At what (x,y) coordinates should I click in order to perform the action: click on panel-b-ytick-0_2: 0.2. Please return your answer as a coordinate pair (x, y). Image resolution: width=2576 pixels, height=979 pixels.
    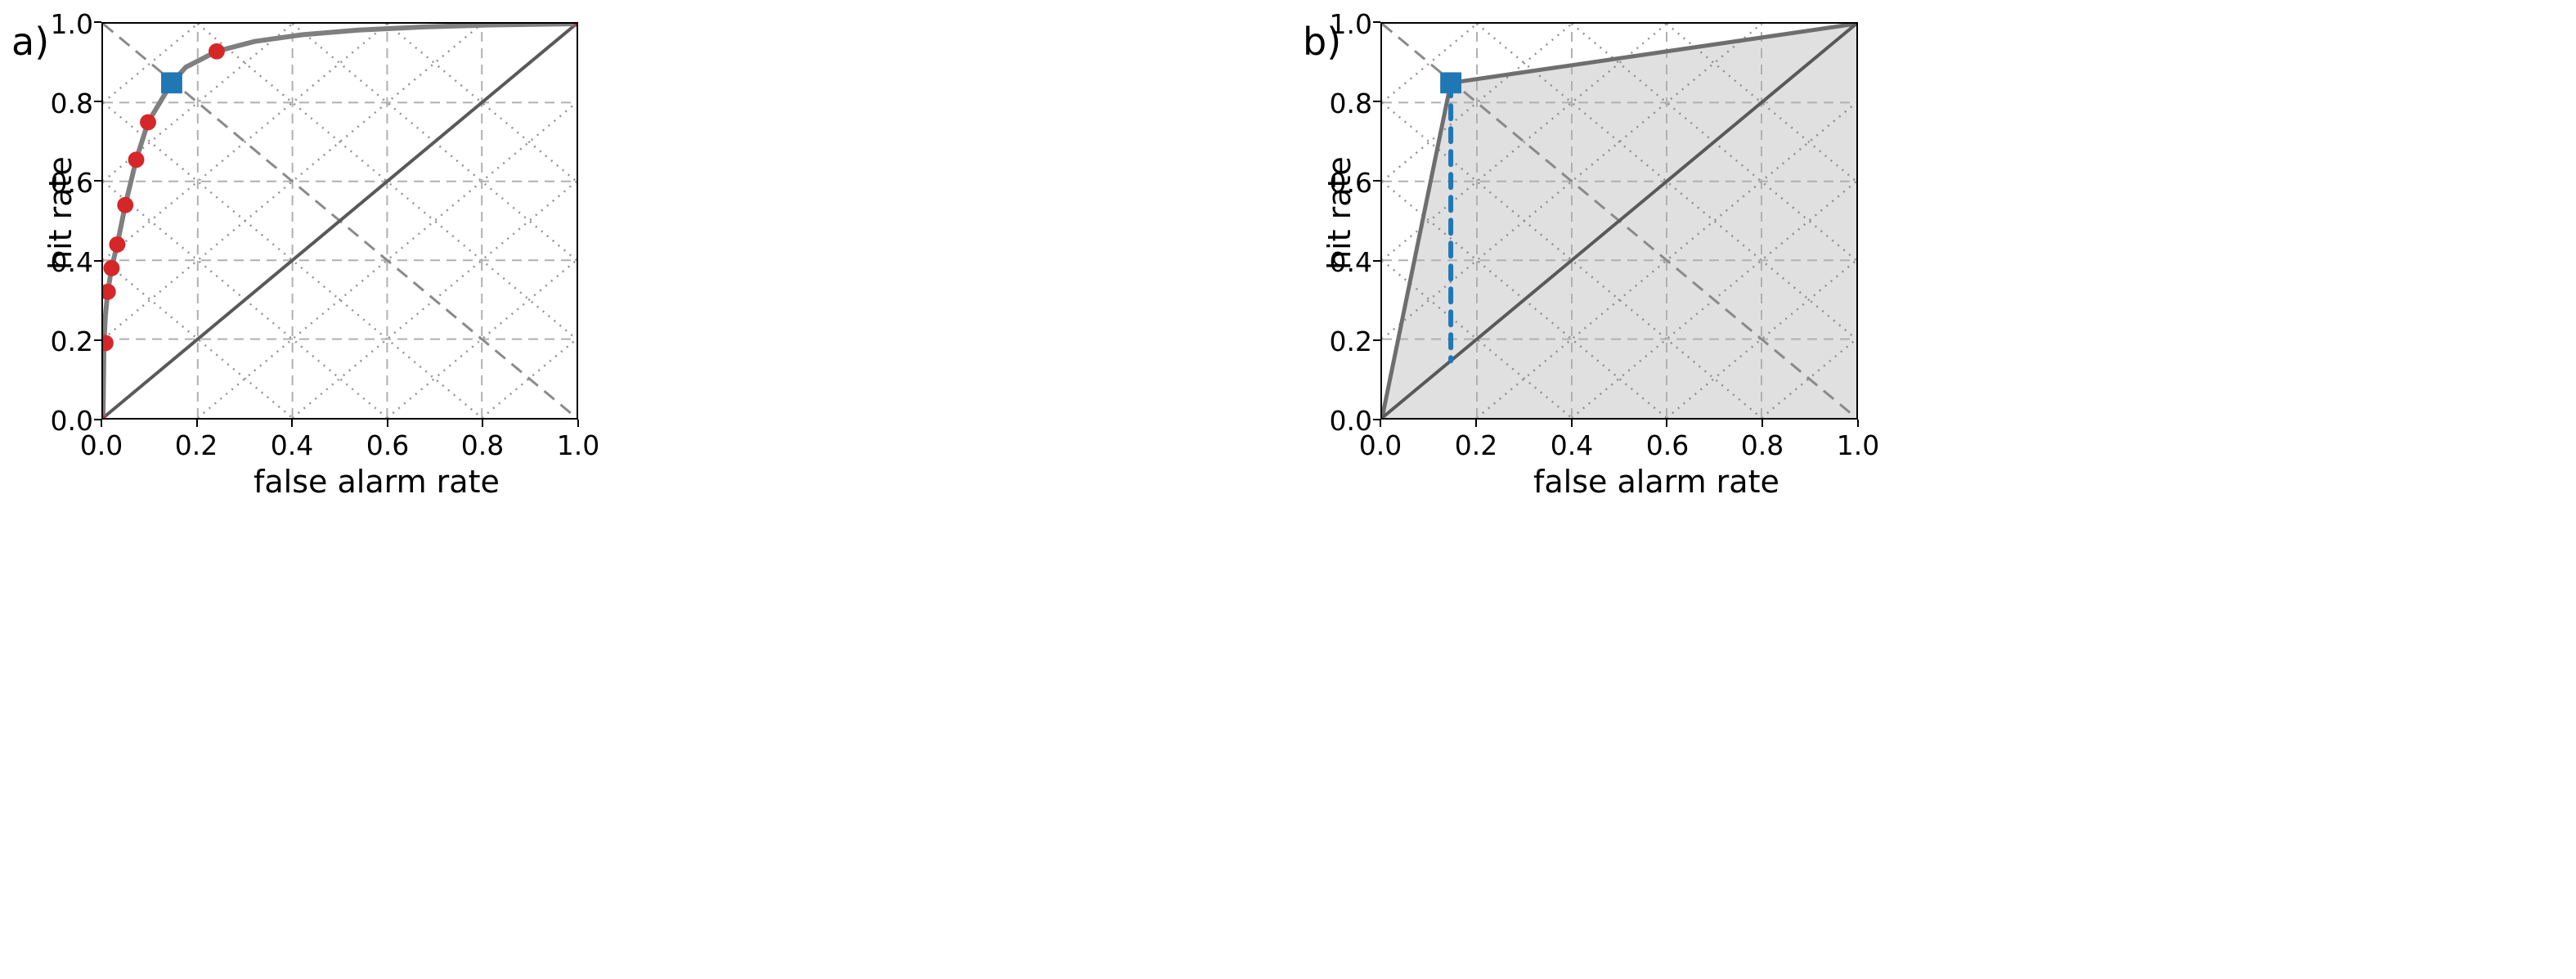
    Looking at the image, I should click on (1350, 341).